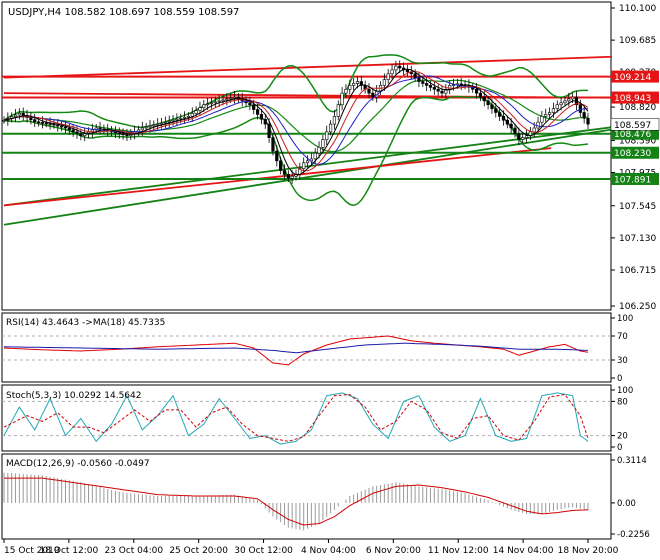 The width and height of the screenshot is (660, 560). What do you see at coordinates (637, 271) in the screenshot?
I see `price-tick-label: 106.715` at bounding box center [637, 271].